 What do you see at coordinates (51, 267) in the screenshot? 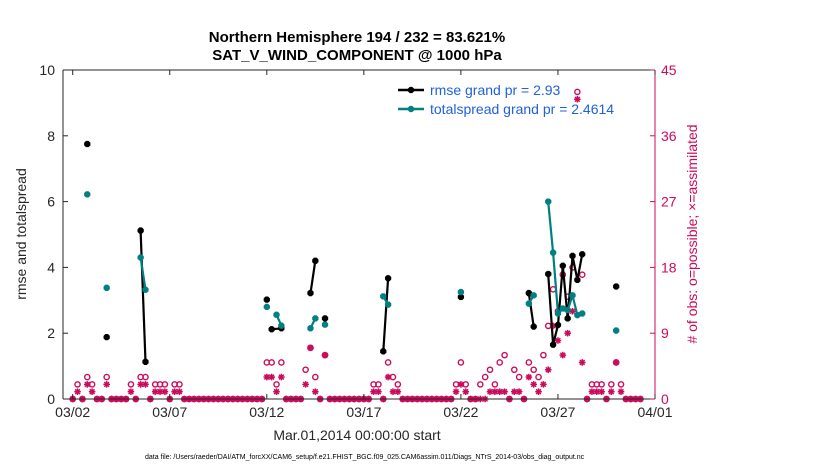
I see `y-tick-label-left: 4` at bounding box center [51, 267].